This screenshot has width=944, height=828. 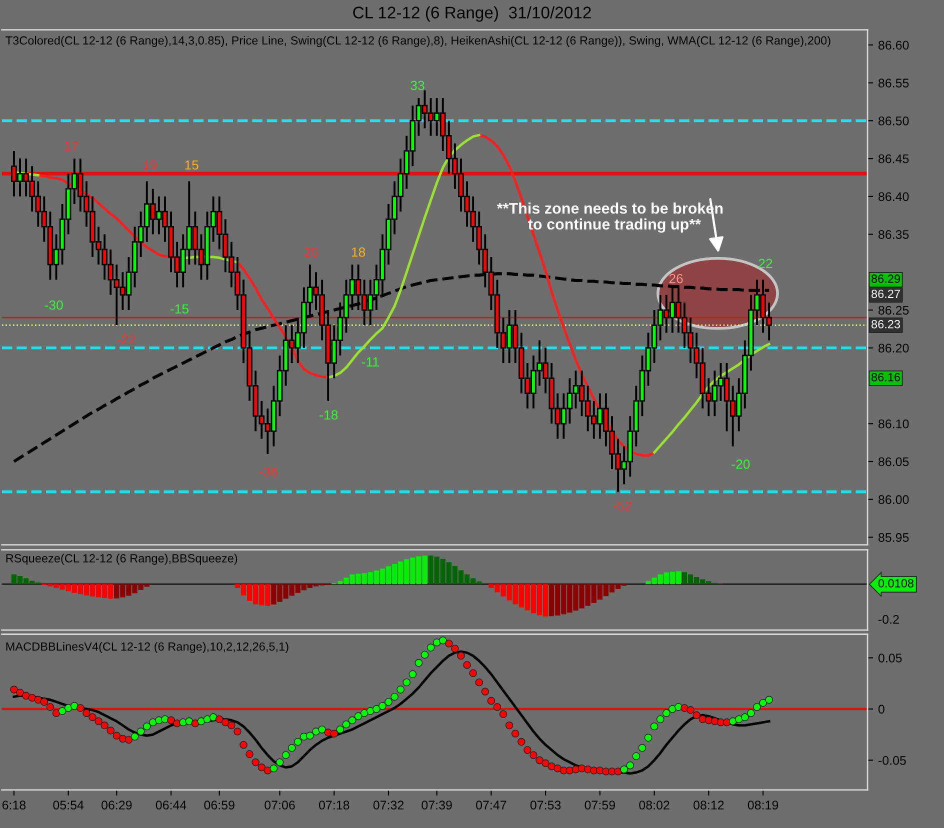 What do you see at coordinates (126, 339) in the screenshot?
I see `annotation: -22` at bounding box center [126, 339].